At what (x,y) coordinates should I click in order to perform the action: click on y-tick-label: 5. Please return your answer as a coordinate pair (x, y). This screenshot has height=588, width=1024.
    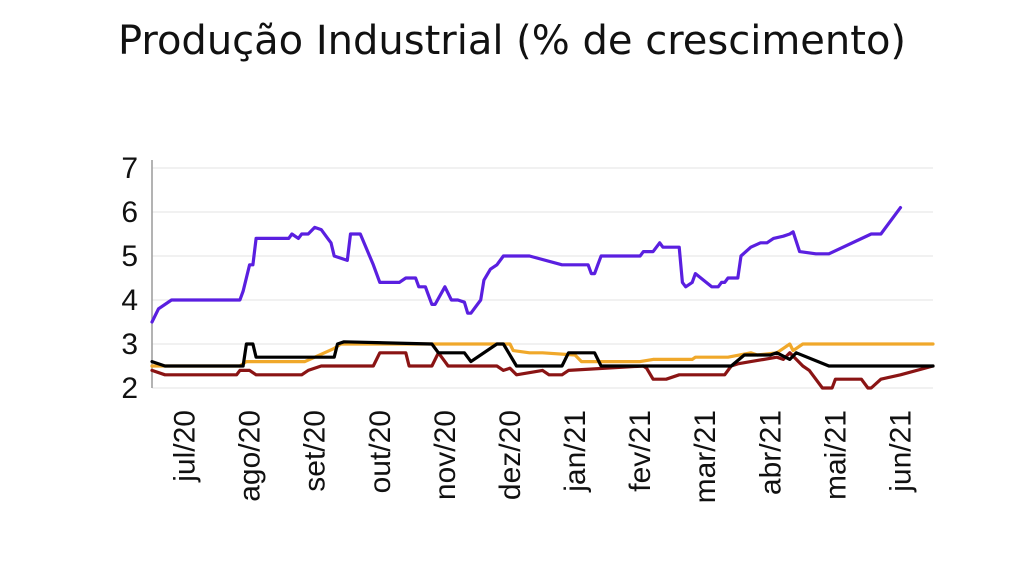
    Looking at the image, I should click on (129, 256).